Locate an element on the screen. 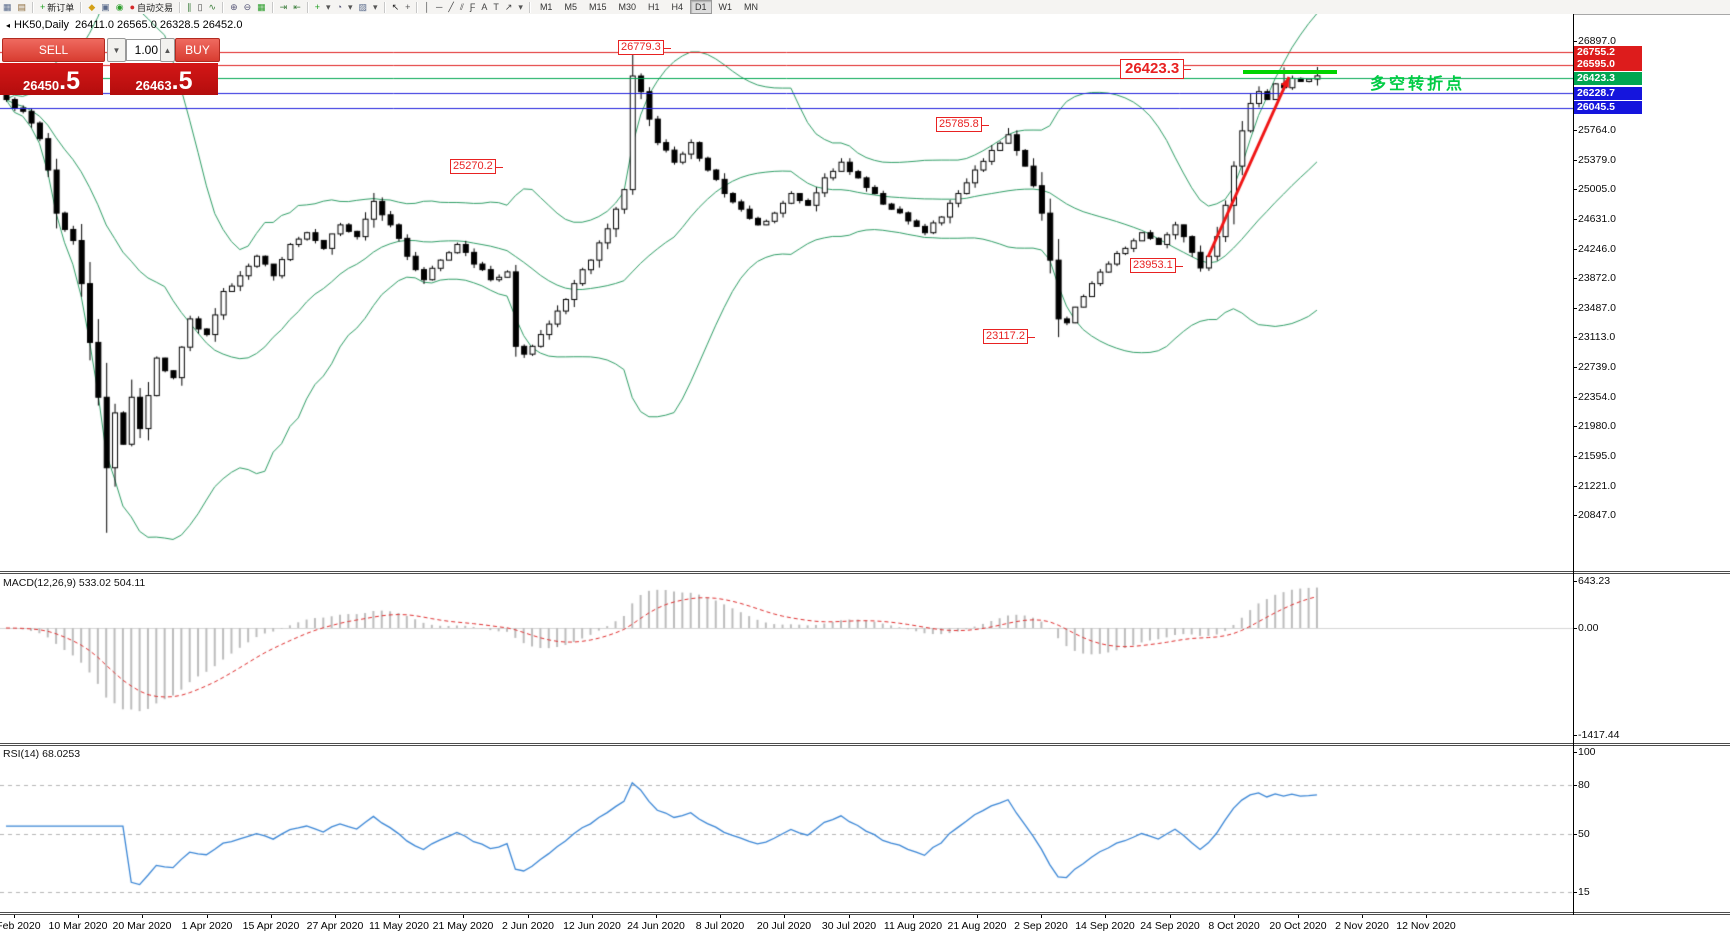  zoom-out-button: ⊖ is located at coordinates (248, 7).